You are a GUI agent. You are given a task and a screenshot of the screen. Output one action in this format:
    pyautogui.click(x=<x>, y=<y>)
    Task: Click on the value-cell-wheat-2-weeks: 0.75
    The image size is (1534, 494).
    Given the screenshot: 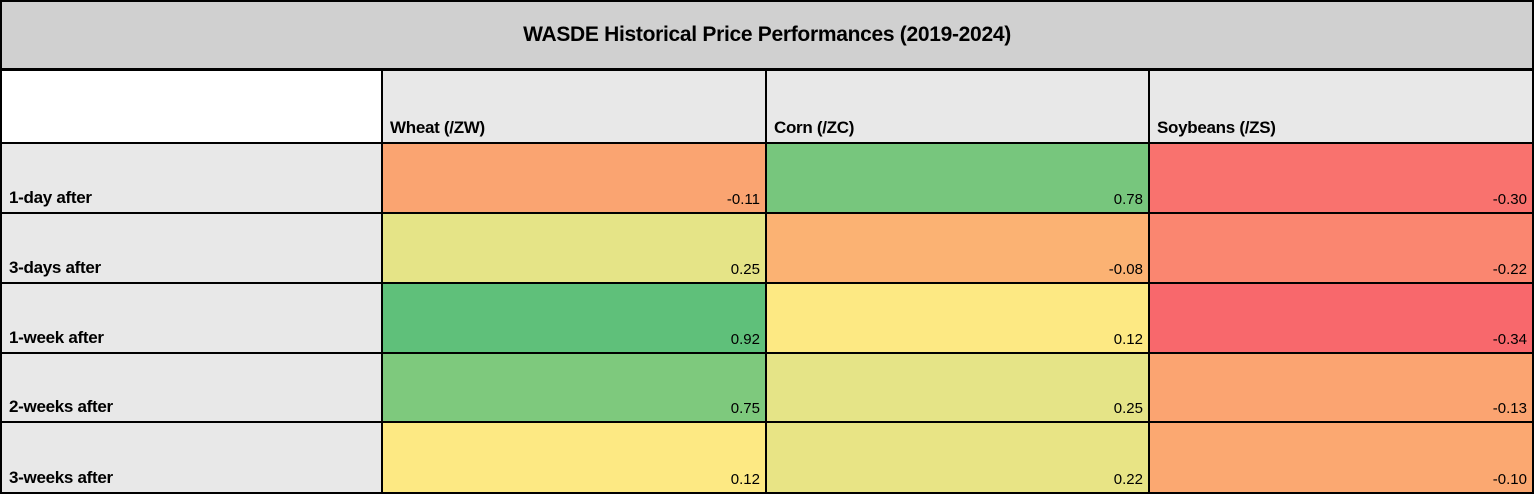 What is the action you would take?
    pyautogui.click(x=575, y=388)
    